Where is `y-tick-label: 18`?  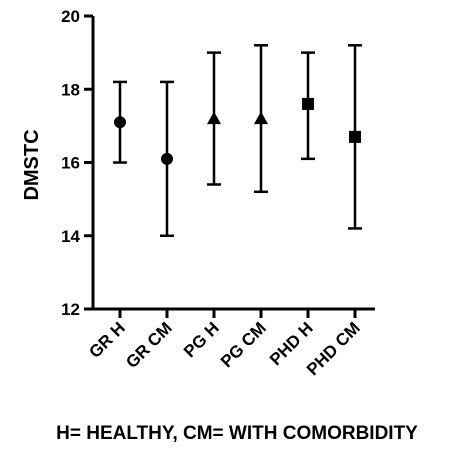
y-tick-label: 18 is located at coordinates (70, 89).